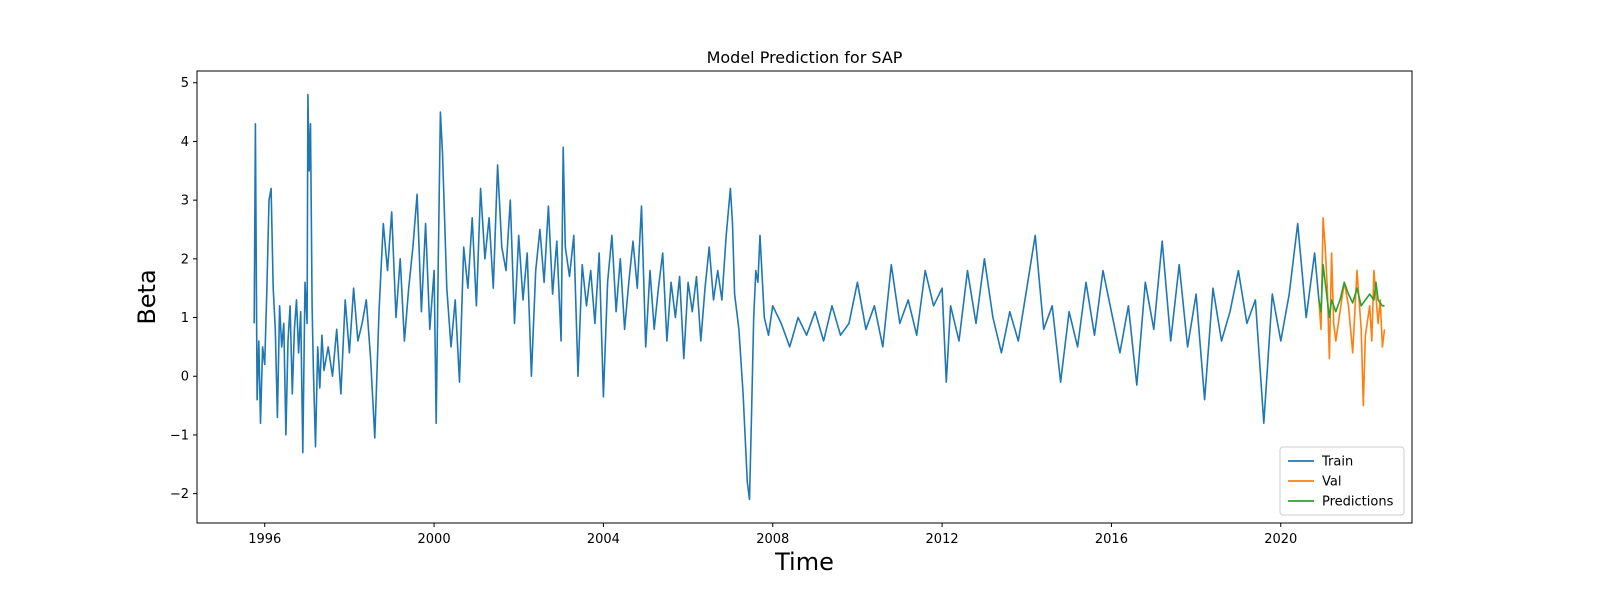 The height and width of the screenshot is (600, 1600). What do you see at coordinates (1358, 502) in the screenshot?
I see `legend-label-predictions: Predictions` at bounding box center [1358, 502].